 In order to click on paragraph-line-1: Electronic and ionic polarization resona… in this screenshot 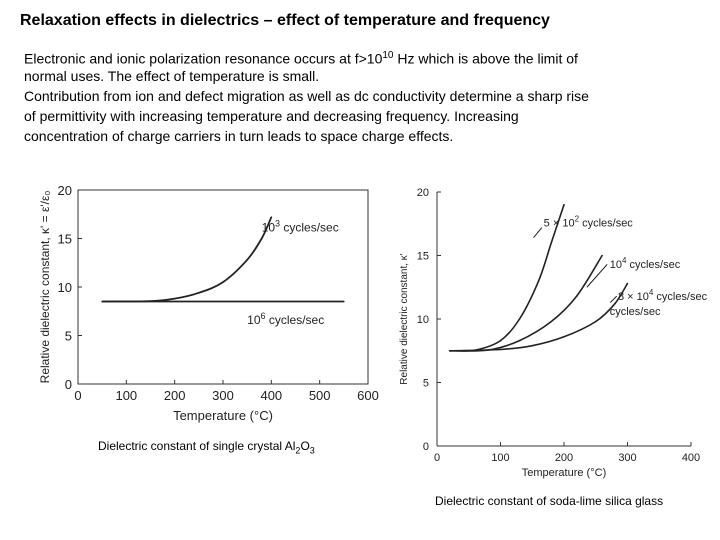, I will do `click(301, 57)`.